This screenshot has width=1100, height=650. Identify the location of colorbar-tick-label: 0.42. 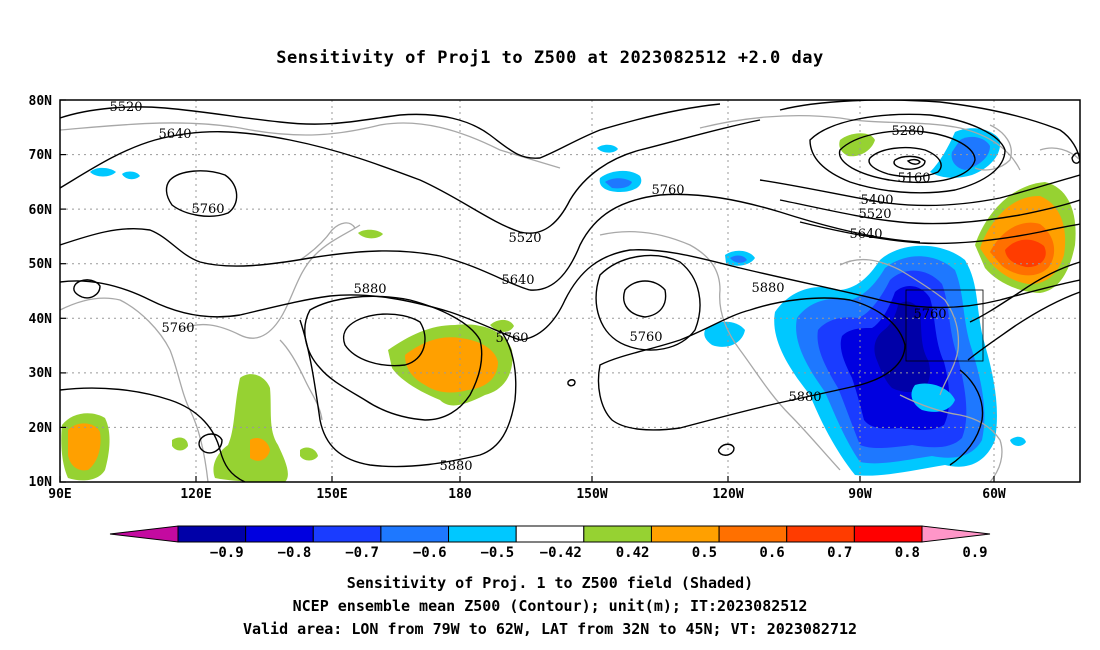
(633, 553).